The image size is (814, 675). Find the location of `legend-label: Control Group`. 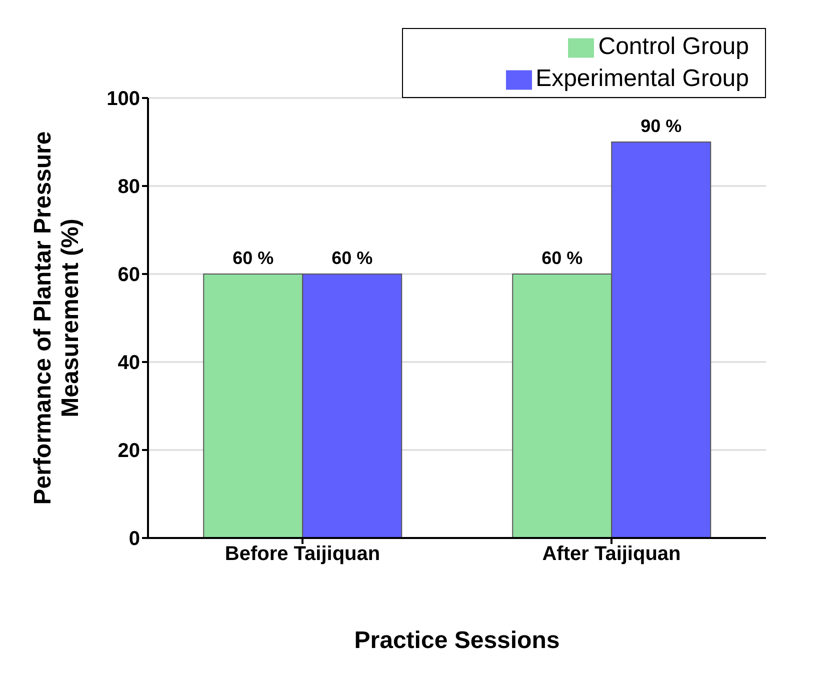

legend-label: Control Group is located at coordinates (673, 46).